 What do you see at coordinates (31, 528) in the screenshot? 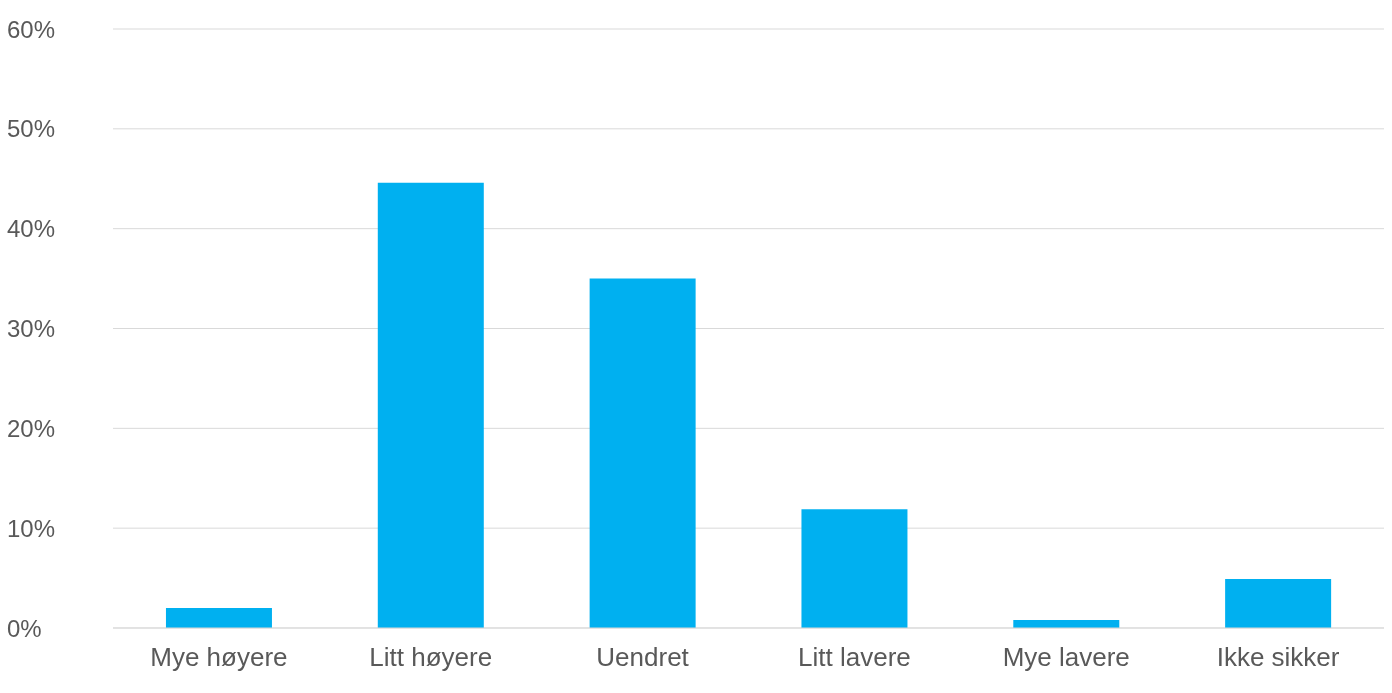
I see `y-tick-label: 10%` at bounding box center [31, 528].